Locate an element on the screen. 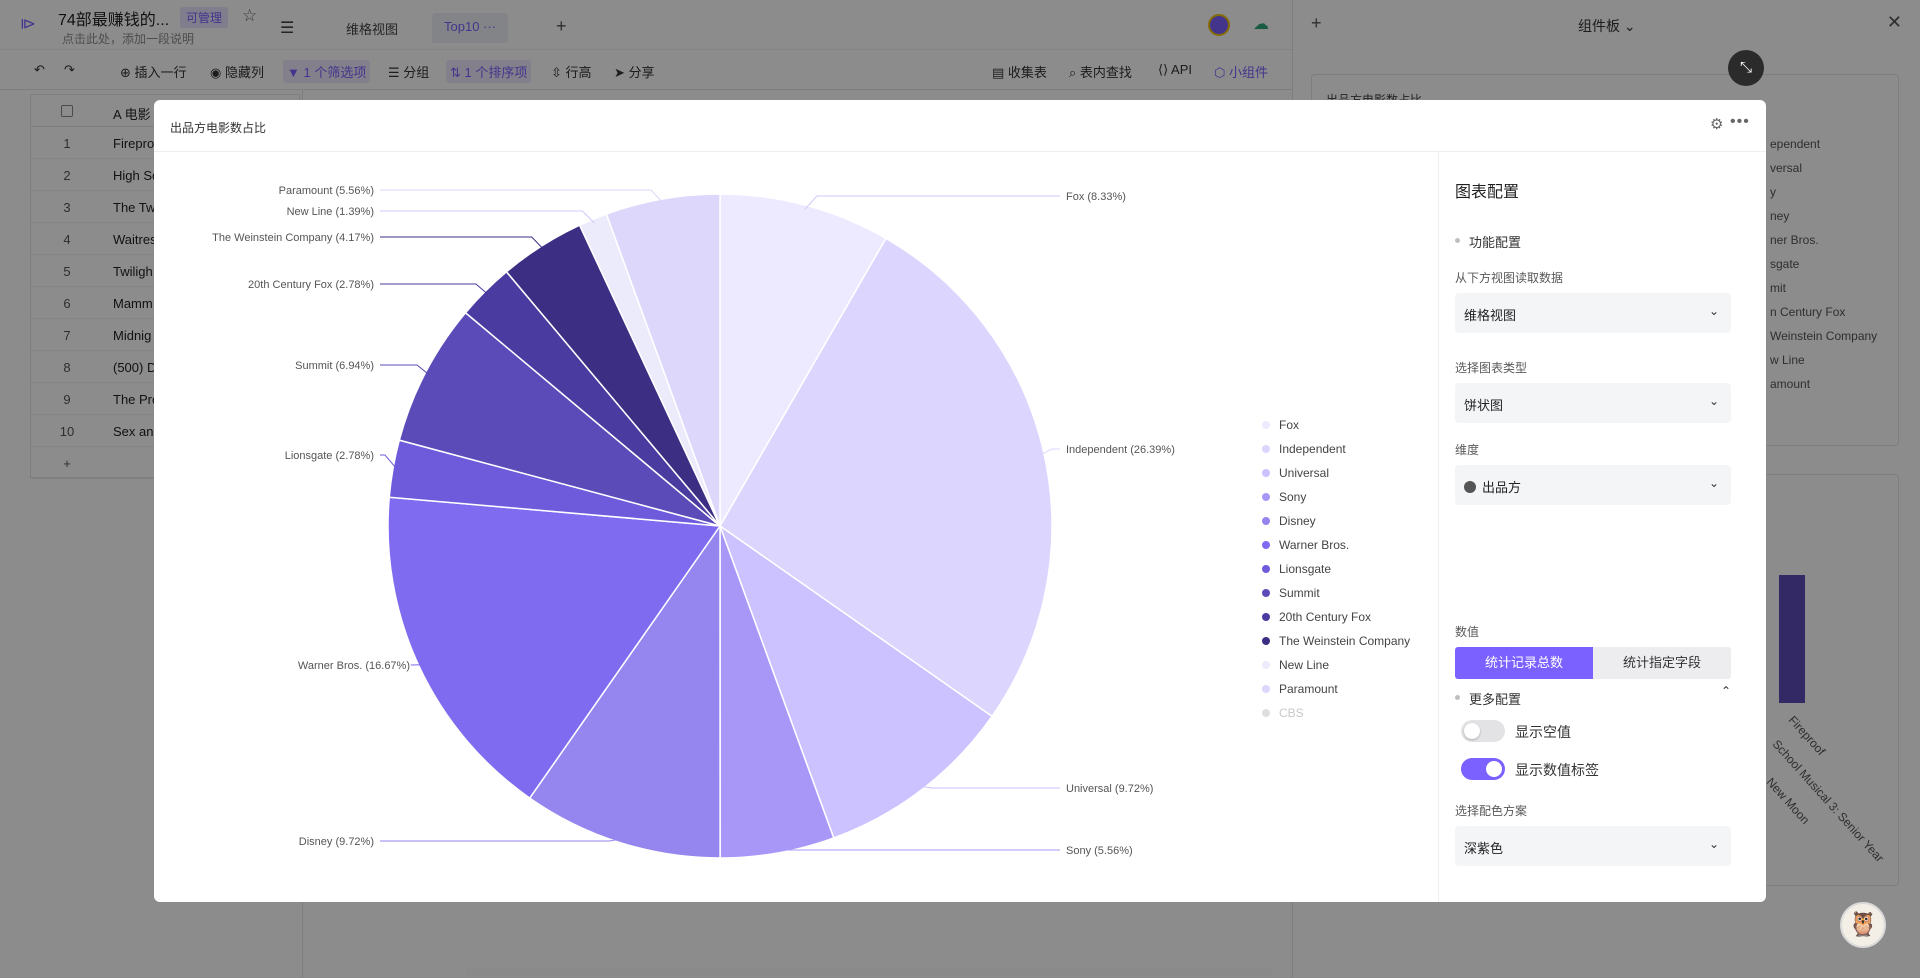 This screenshot has height=978, width=1920. row-title: High Sc is located at coordinates (136, 175).